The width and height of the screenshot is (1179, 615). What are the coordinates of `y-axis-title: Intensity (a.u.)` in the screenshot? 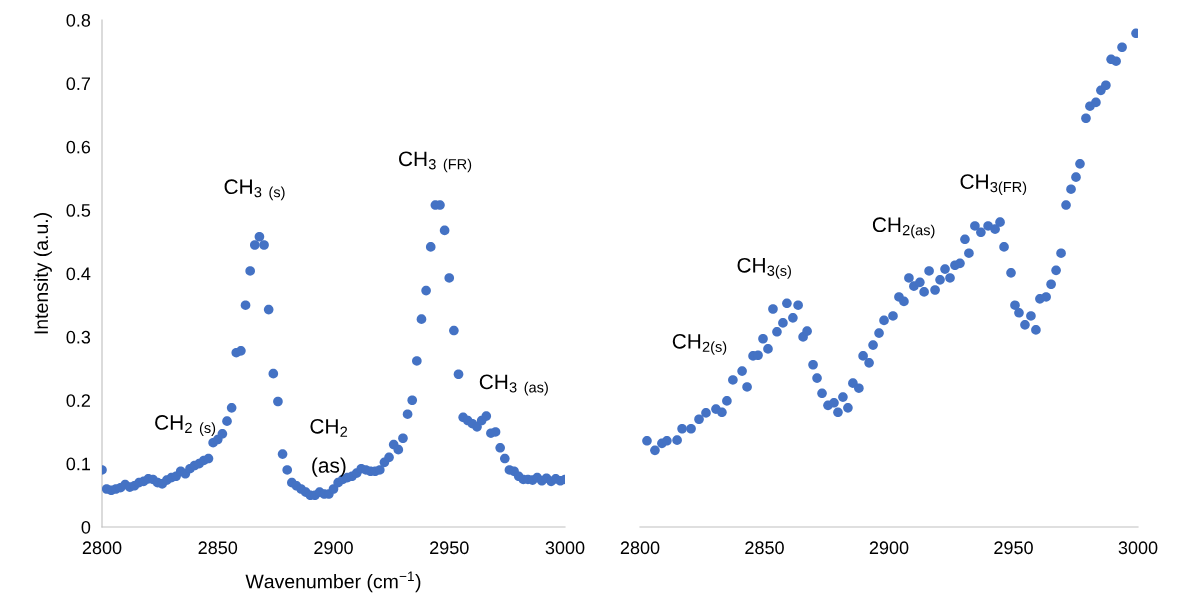 It's located at (42, 273).